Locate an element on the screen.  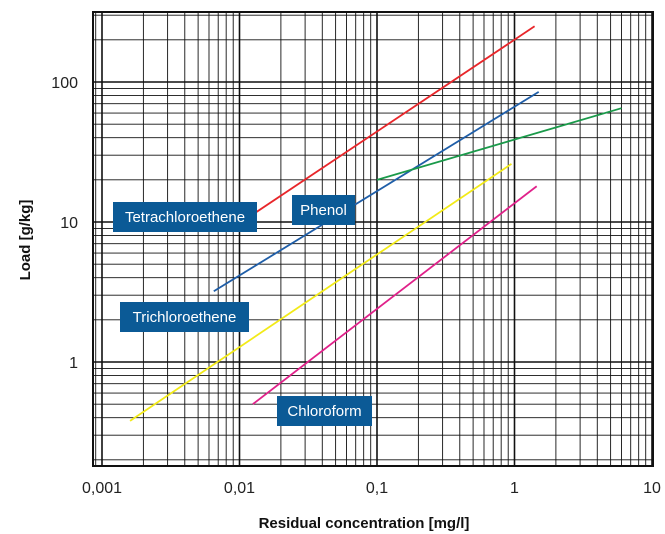
series-label-text: Phenol is located at coordinates (323, 210).